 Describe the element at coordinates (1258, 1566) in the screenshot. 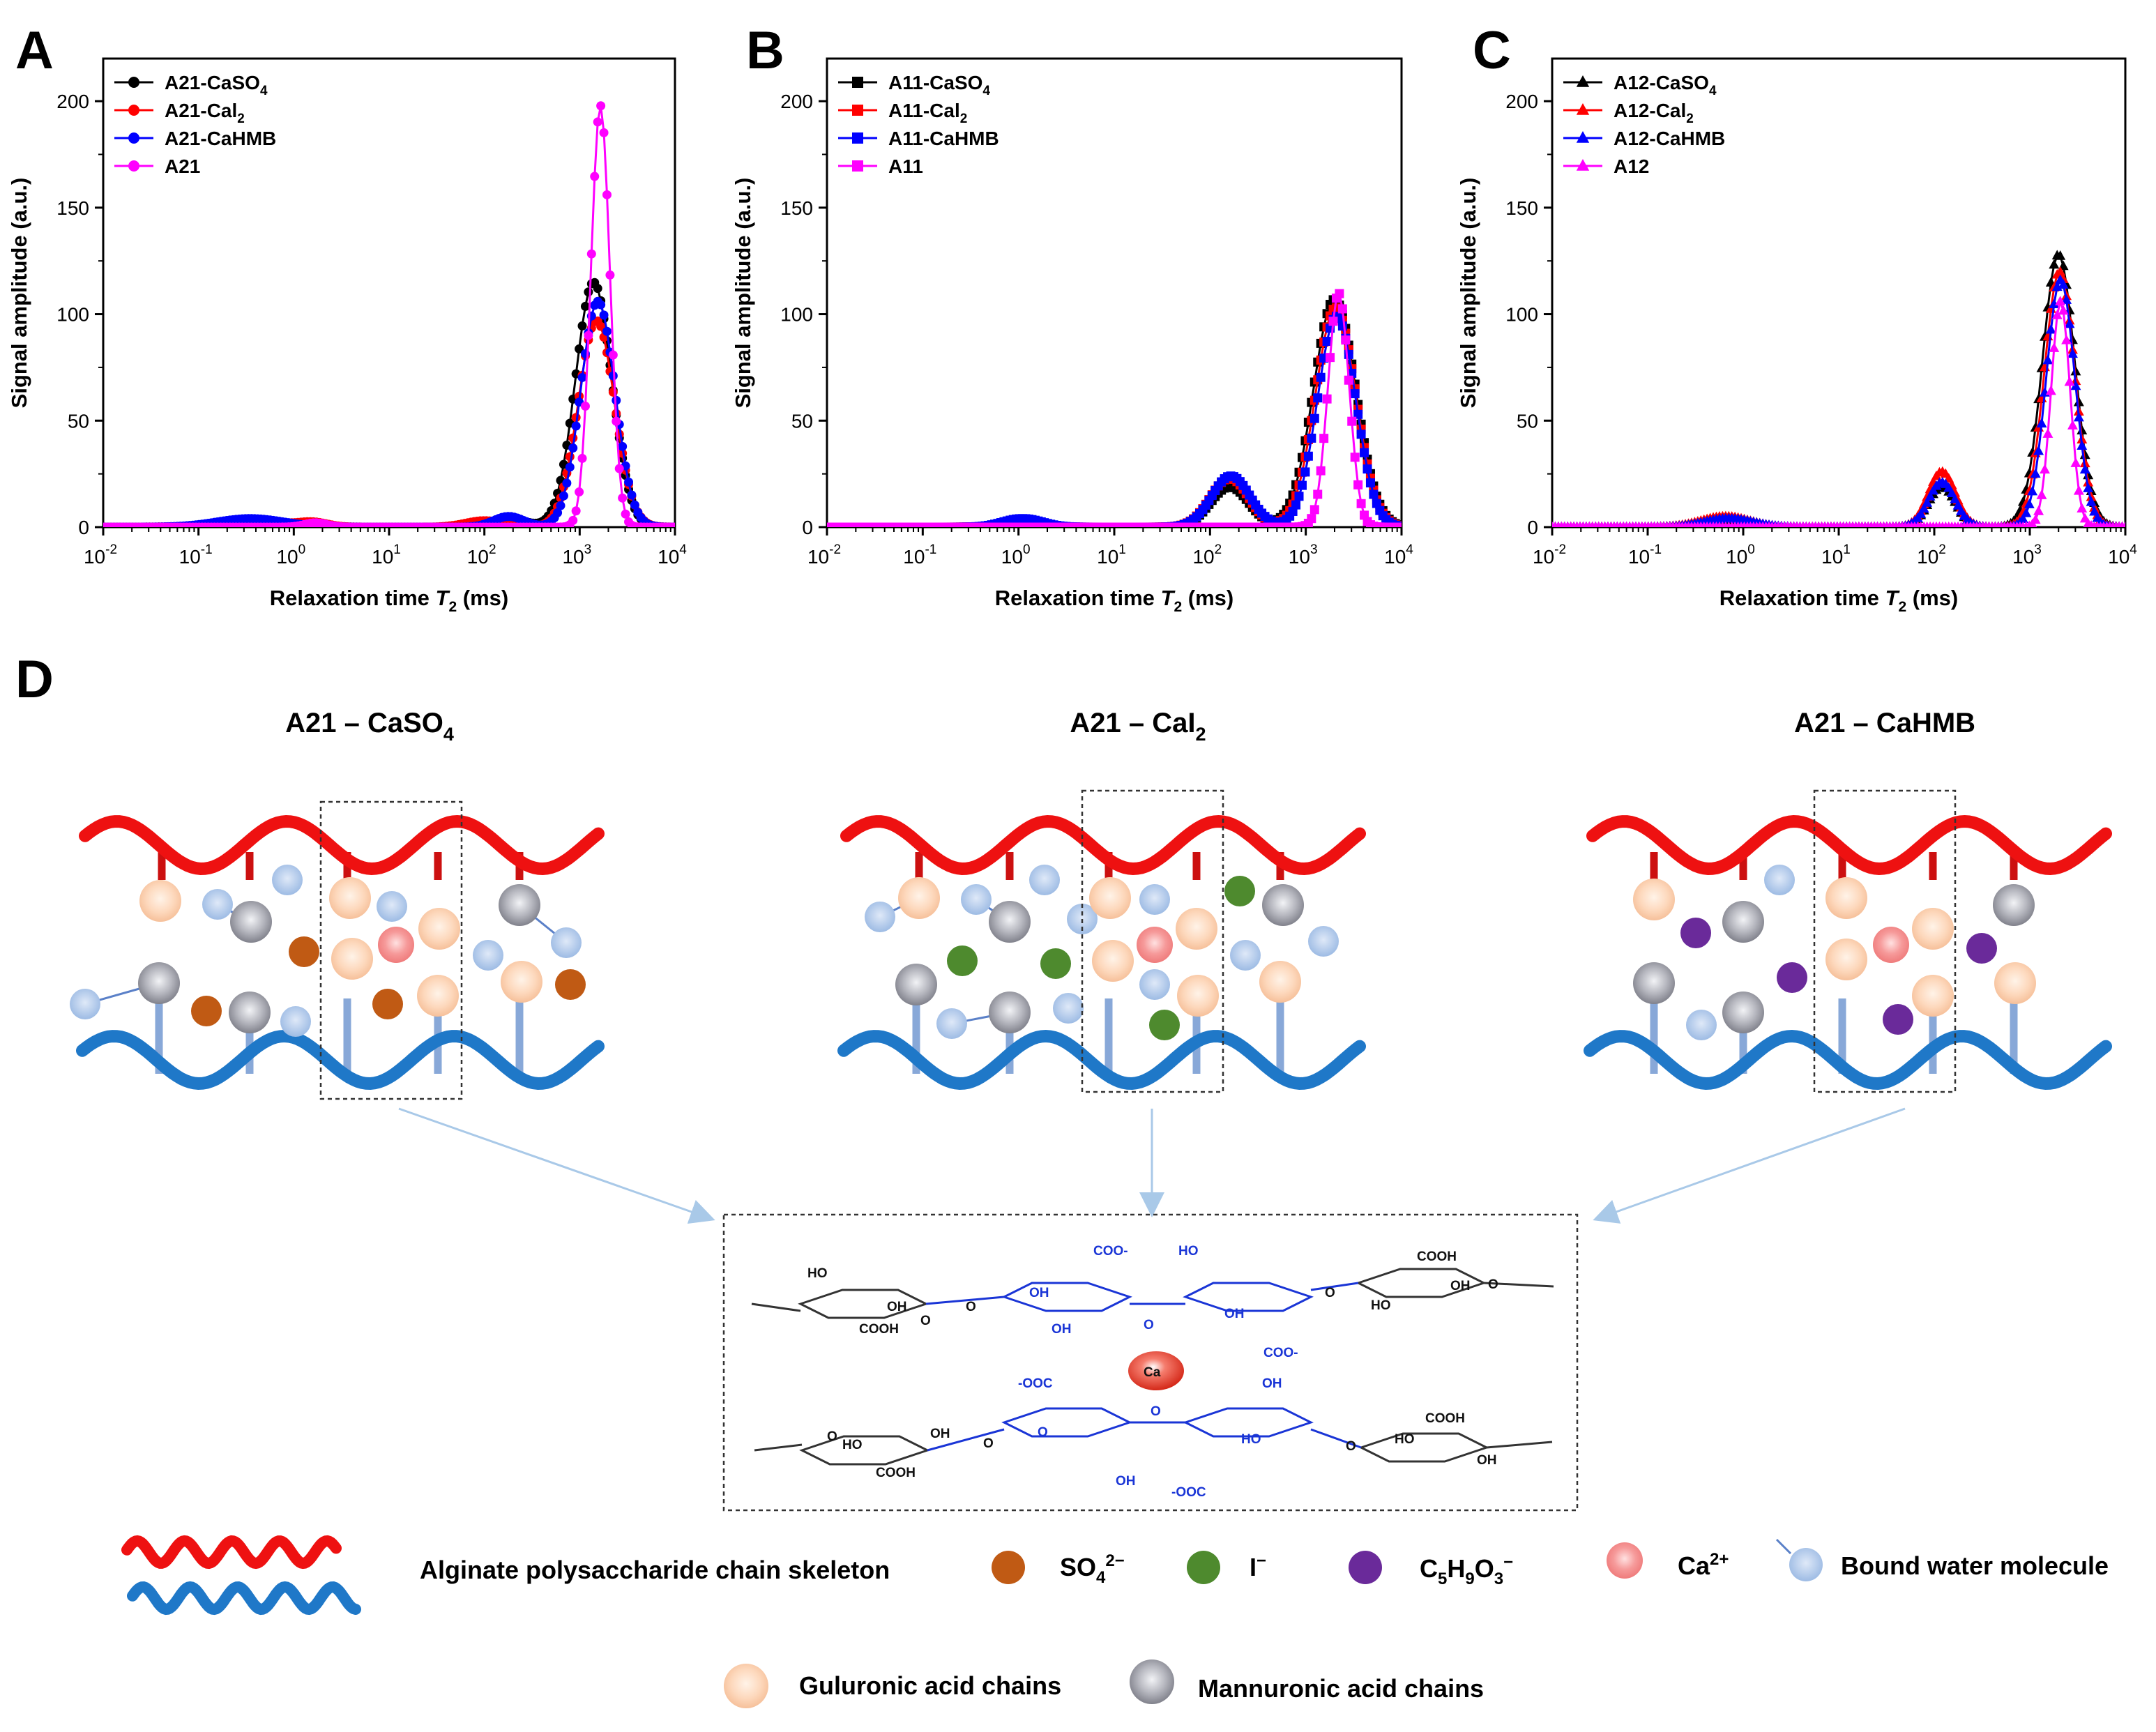

I see `legend-iodide-label: I−` at that location.